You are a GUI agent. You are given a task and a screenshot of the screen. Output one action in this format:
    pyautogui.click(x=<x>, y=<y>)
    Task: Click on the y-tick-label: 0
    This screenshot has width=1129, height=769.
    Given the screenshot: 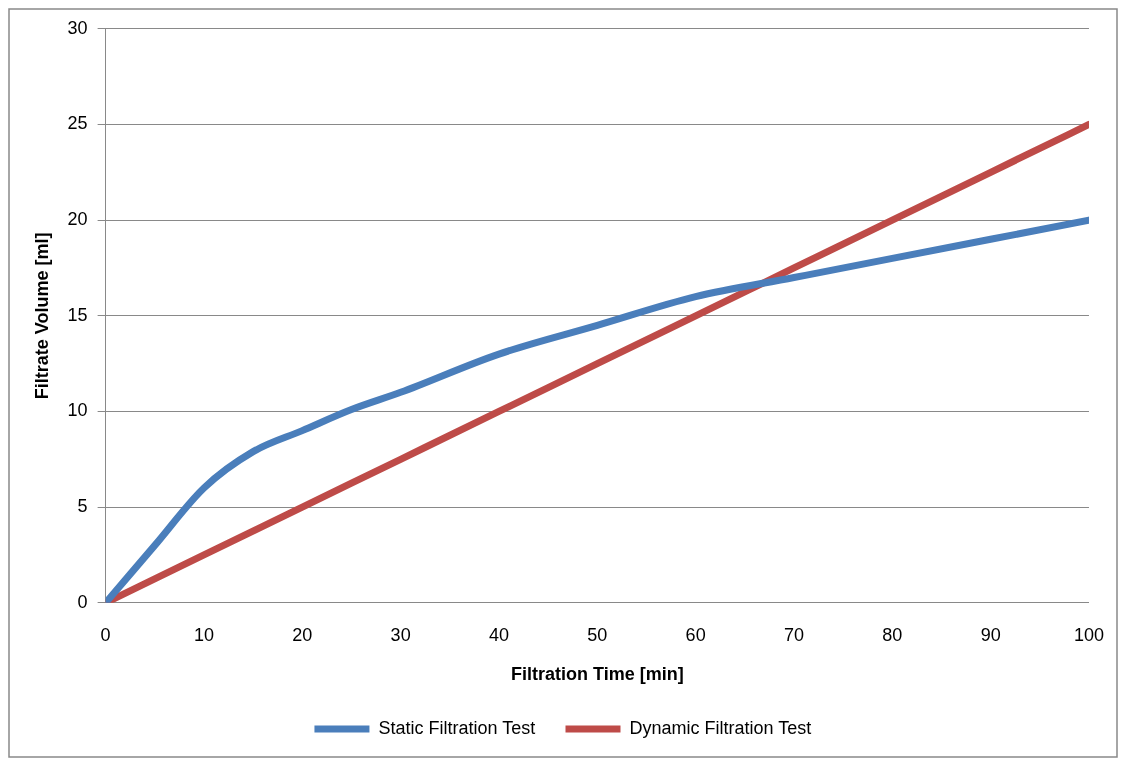 What is the action you would take?
    pyautogui.click(x=82, y=601)
    